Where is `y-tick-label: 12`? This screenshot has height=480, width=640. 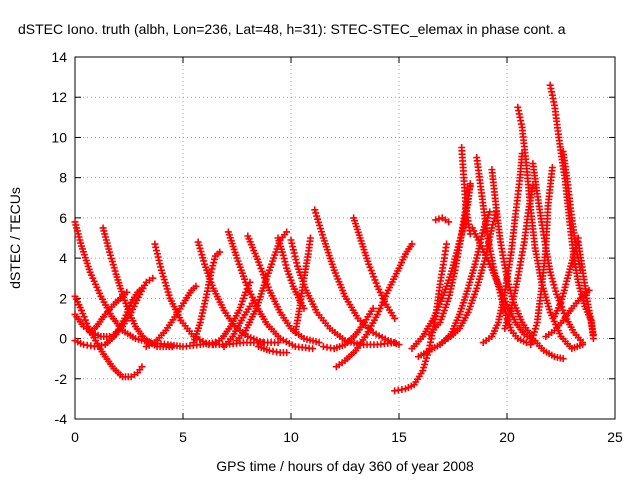
y-tick-label: 12 is located at coordinates (59, 97).